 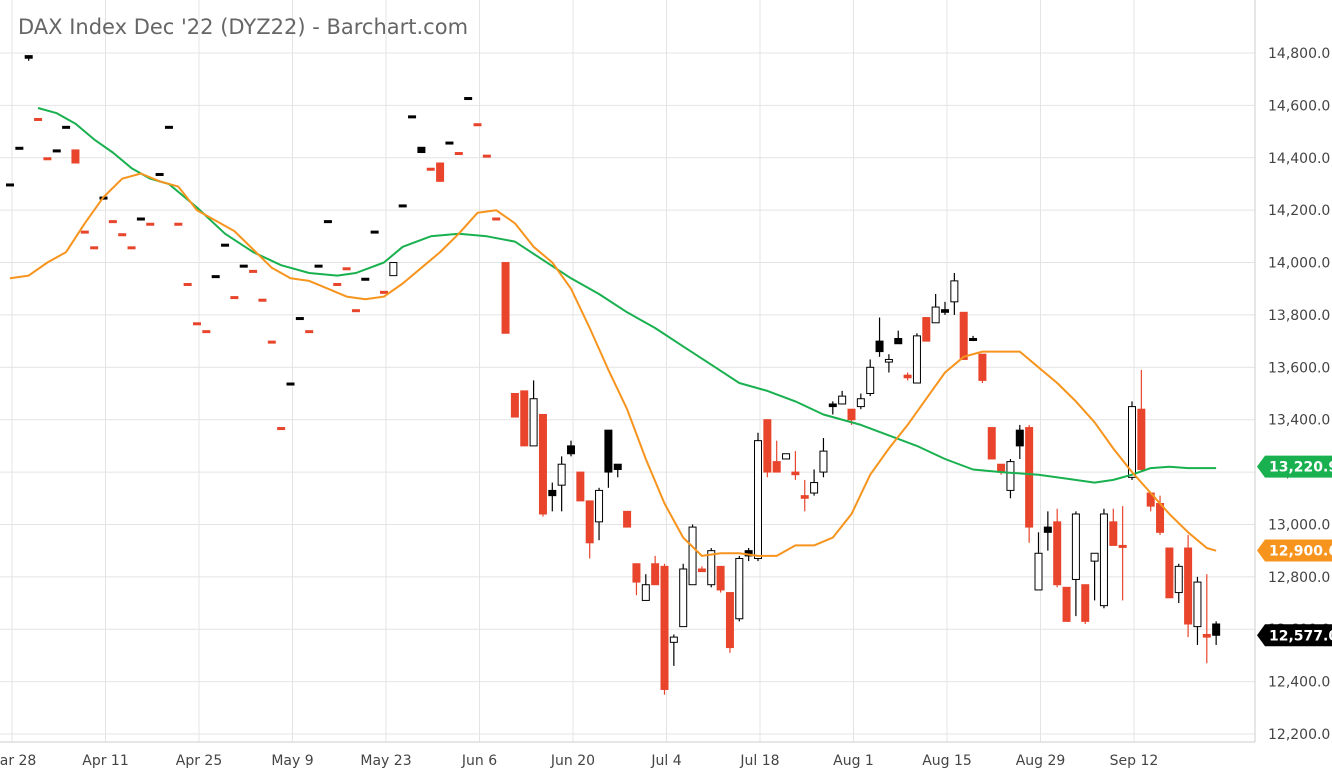 I want to click on x-tick-label: Jul 4, so click(x=665, y=761).